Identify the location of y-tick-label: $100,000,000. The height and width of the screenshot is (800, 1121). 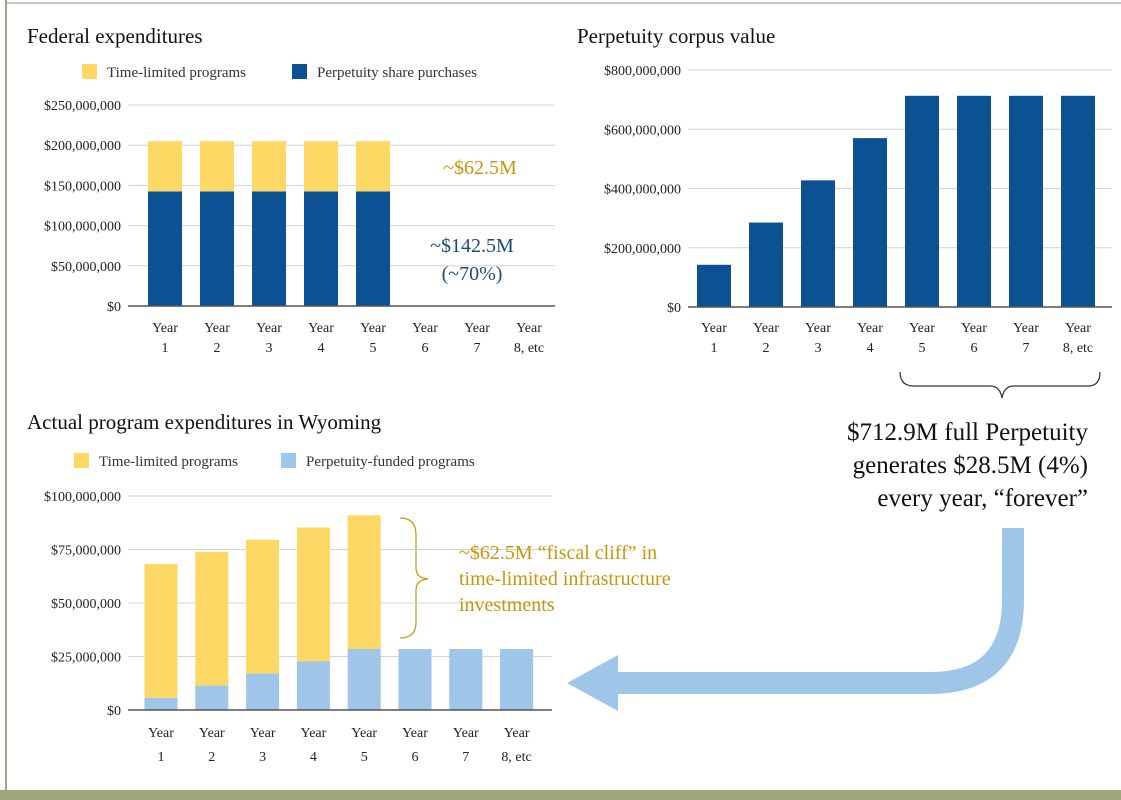
(82, 497).